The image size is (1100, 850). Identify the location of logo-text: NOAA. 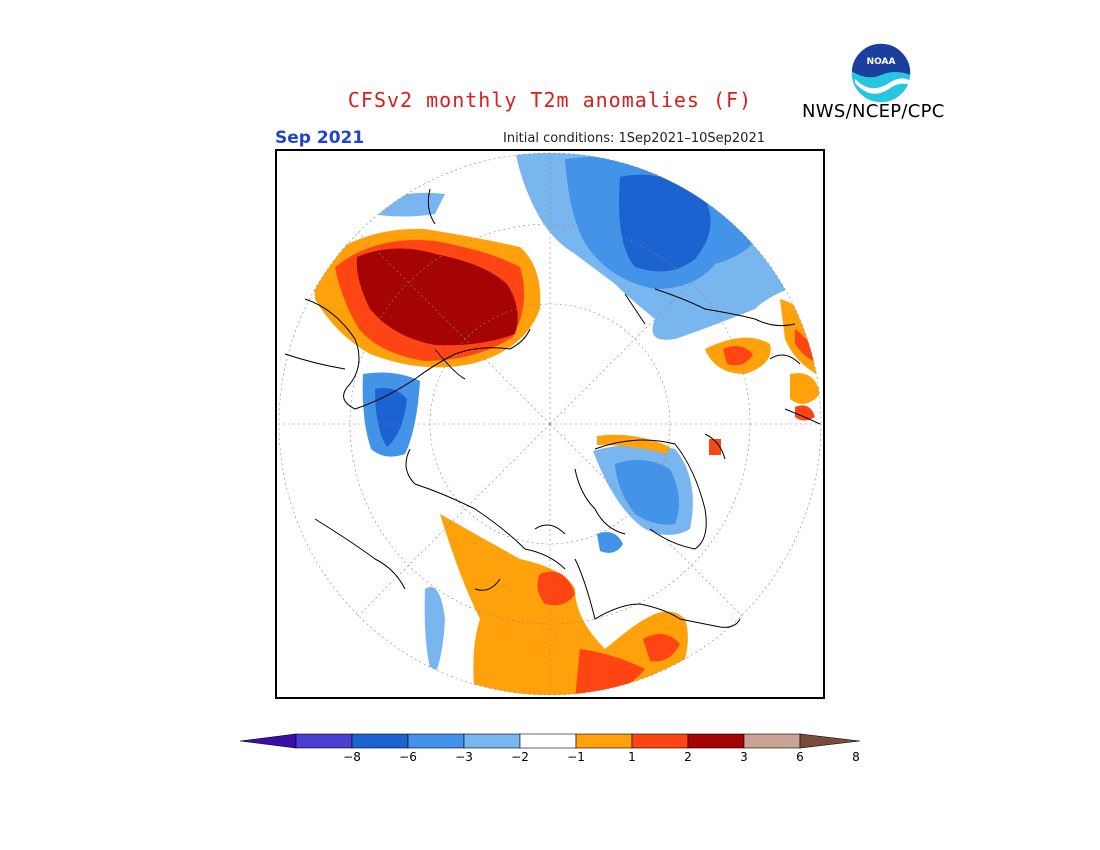
(881, 62).